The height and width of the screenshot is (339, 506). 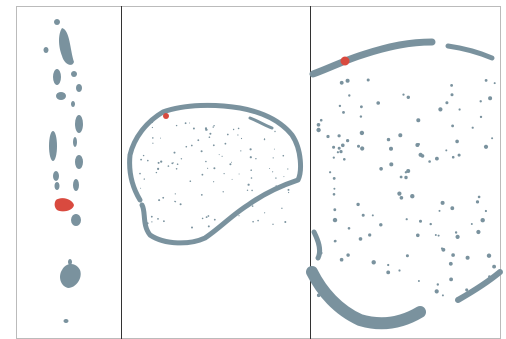 What do you see at coordinates (345, 61) in the screenshot?
I see `highlight-area` at bounding box center [345, 61].